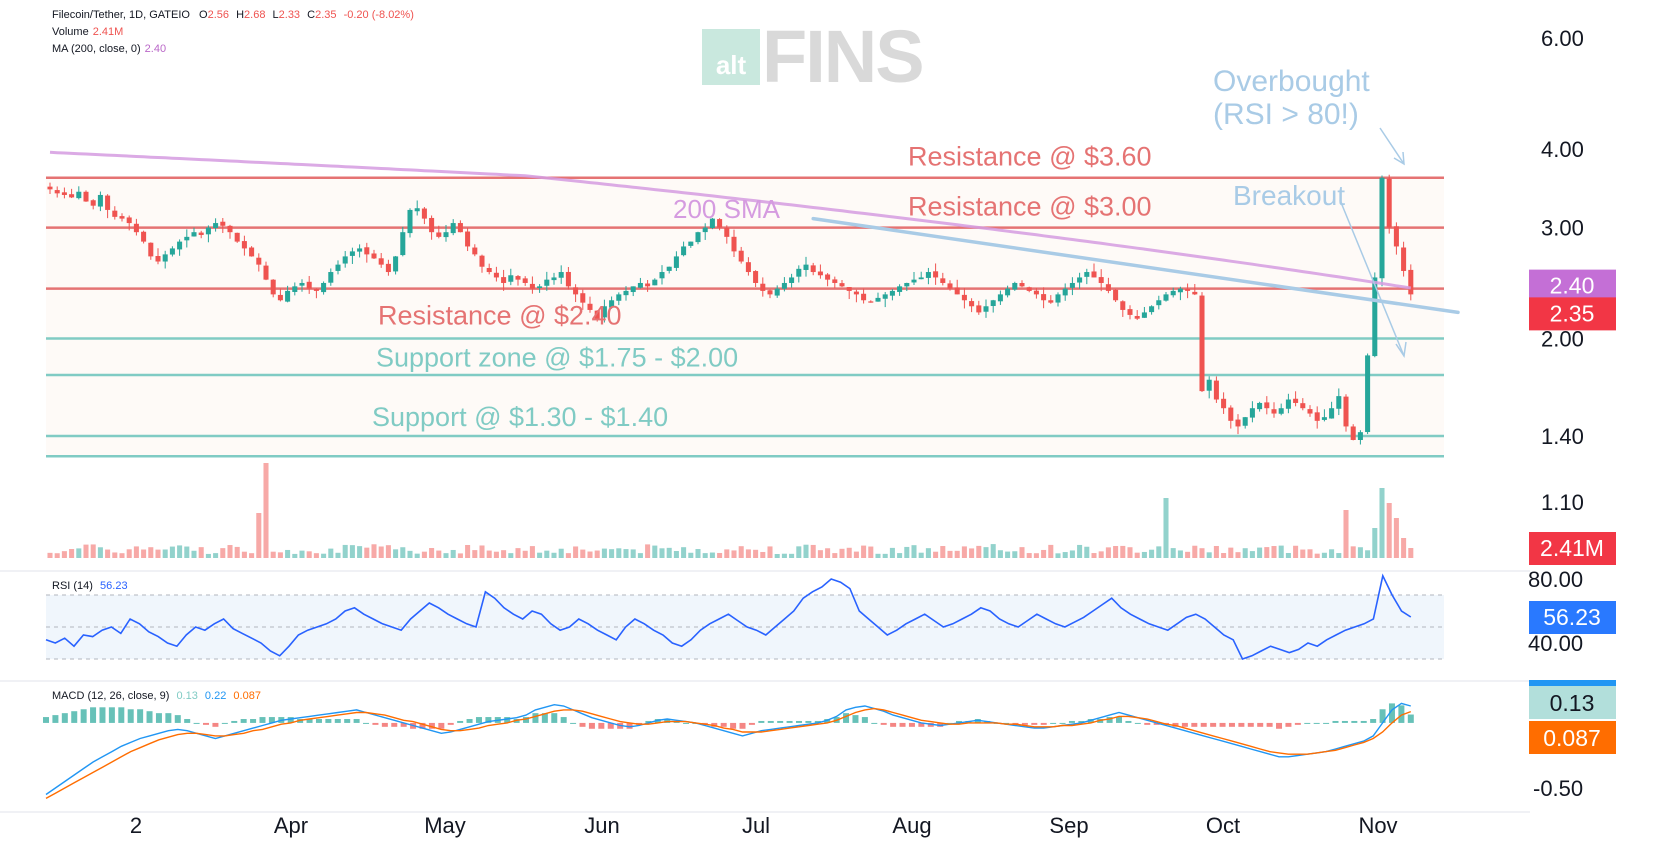 The image size is (1662, 848). What do you see at coordinates (90, 586) in the screenshot?
I see `rsi-header: RSI (14) 56.23` at bounding box center [90, 586].